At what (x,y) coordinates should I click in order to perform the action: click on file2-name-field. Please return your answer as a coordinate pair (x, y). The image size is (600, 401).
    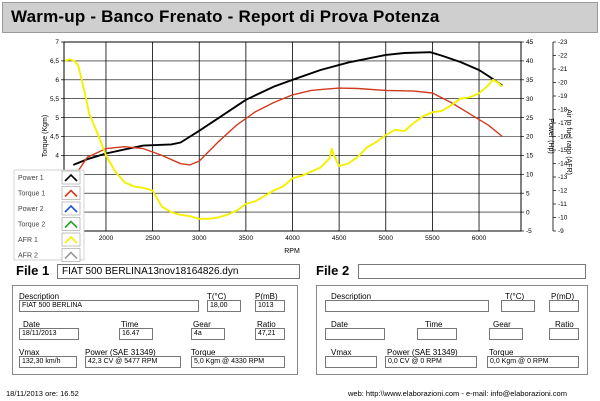
    Looking at the image, I should click on (472, 271).